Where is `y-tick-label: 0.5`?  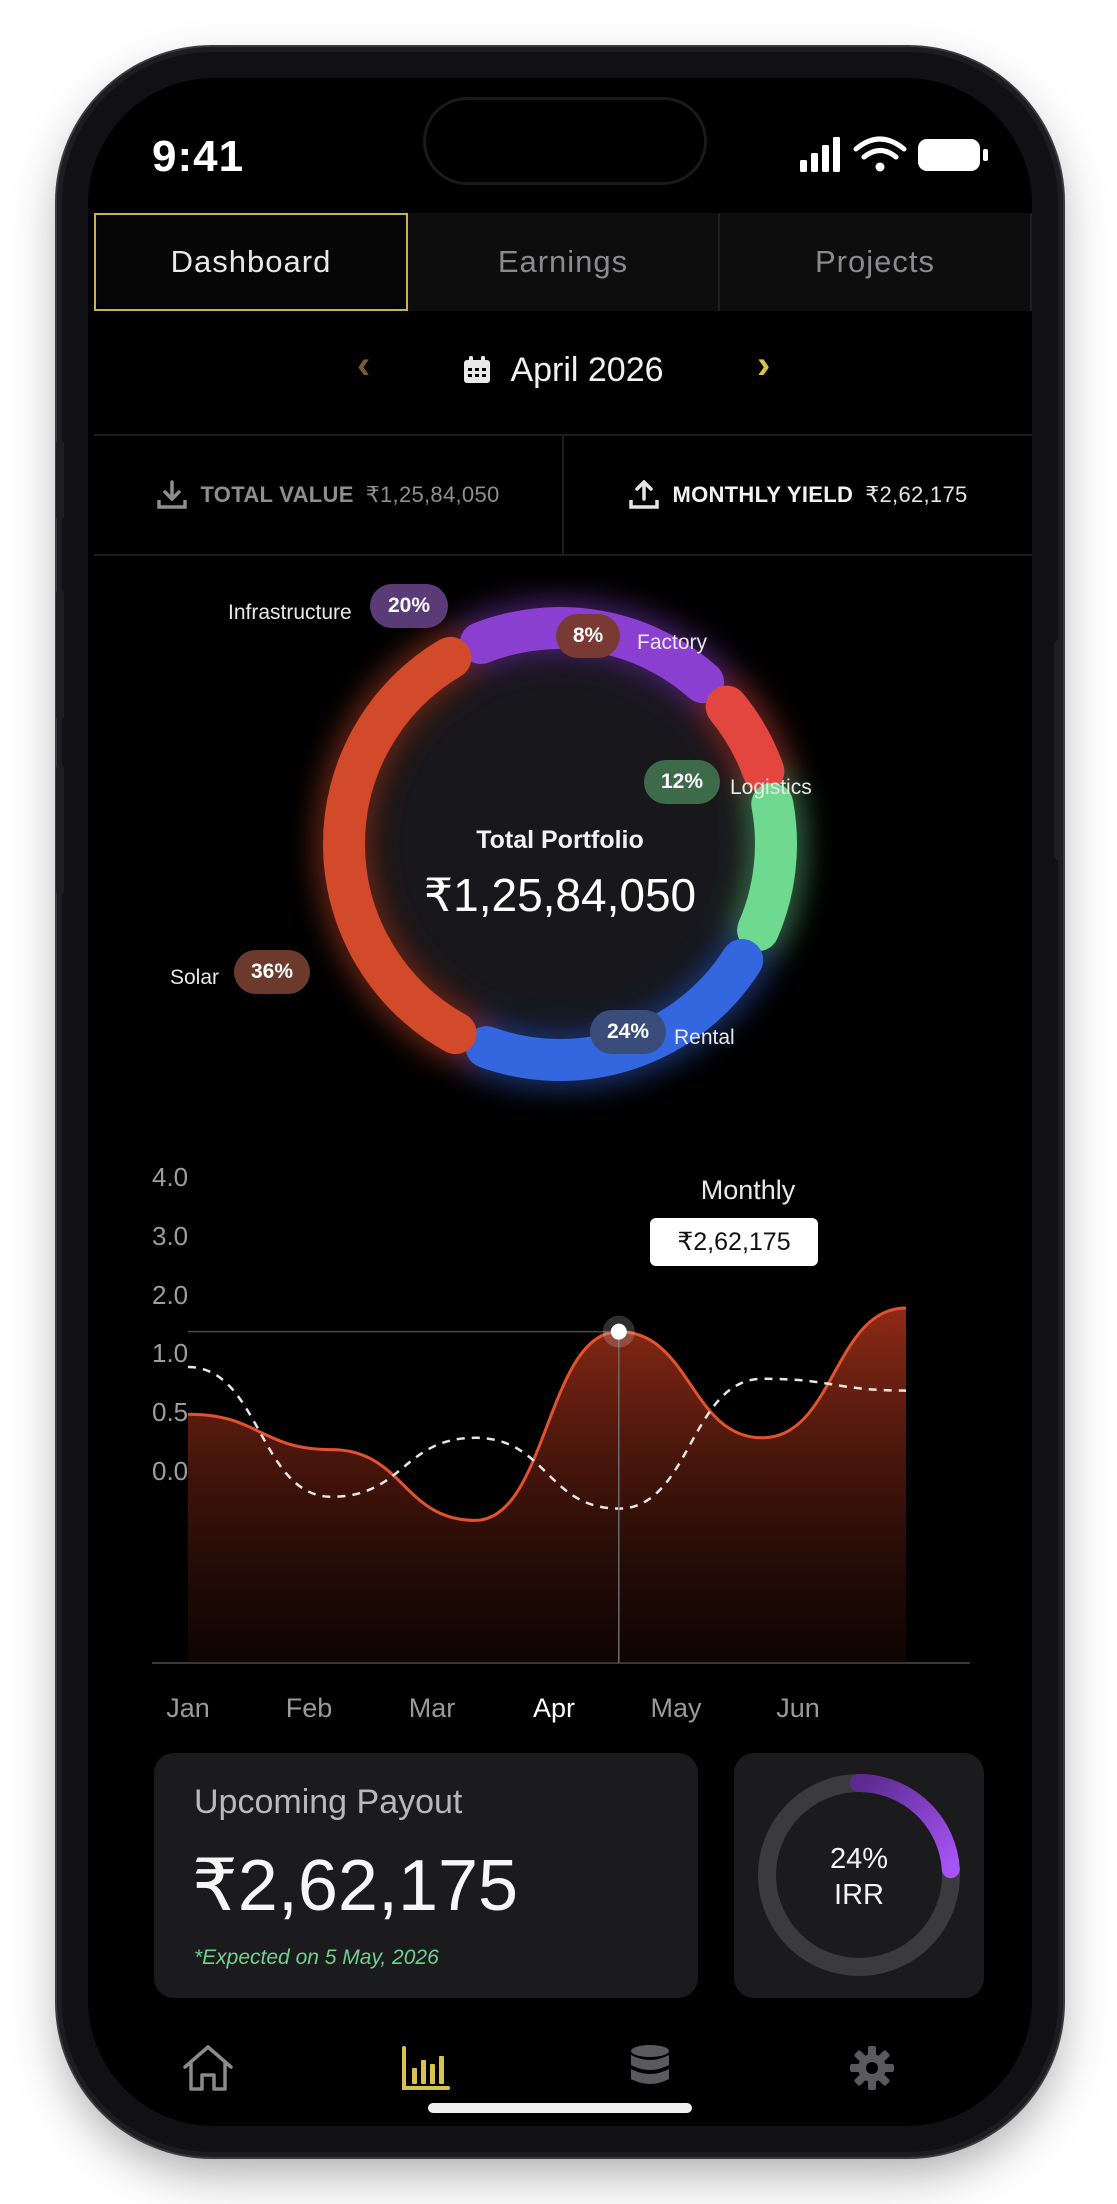 y-tick-label: 0.5 is located at coordinates (170, 1412).